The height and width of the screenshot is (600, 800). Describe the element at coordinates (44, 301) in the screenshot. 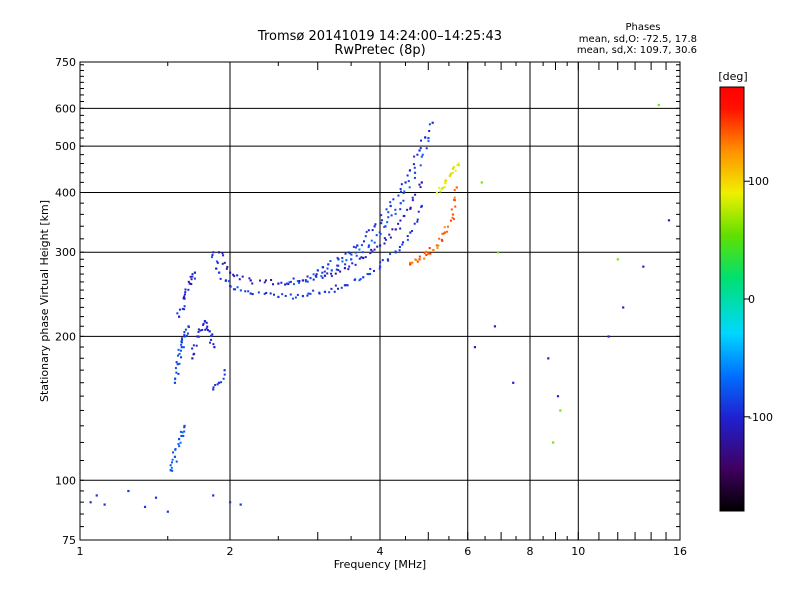

I see `y-axis-label: Stationary phase Virtual Height [km]` at that location.